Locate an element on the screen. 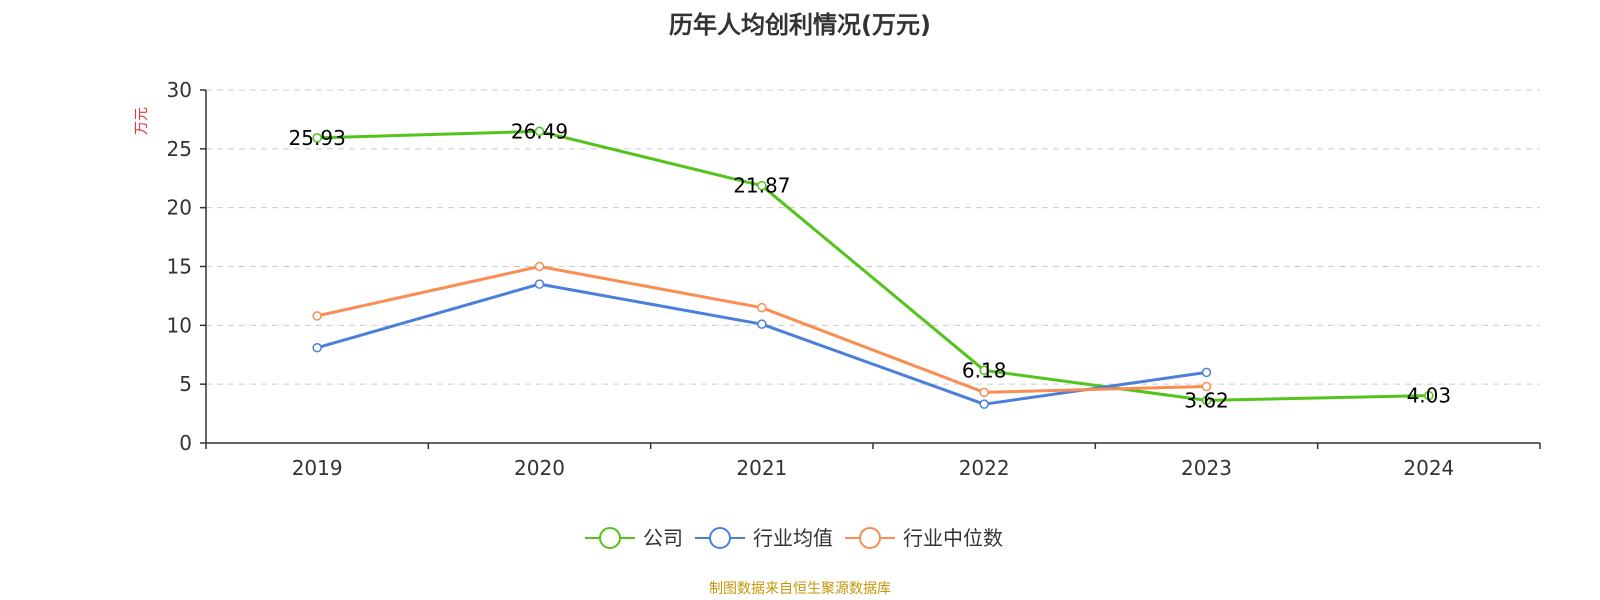 This screenshot has height=600, width=1600. data-label: 4.03 is located at coordinates (1429, 396).